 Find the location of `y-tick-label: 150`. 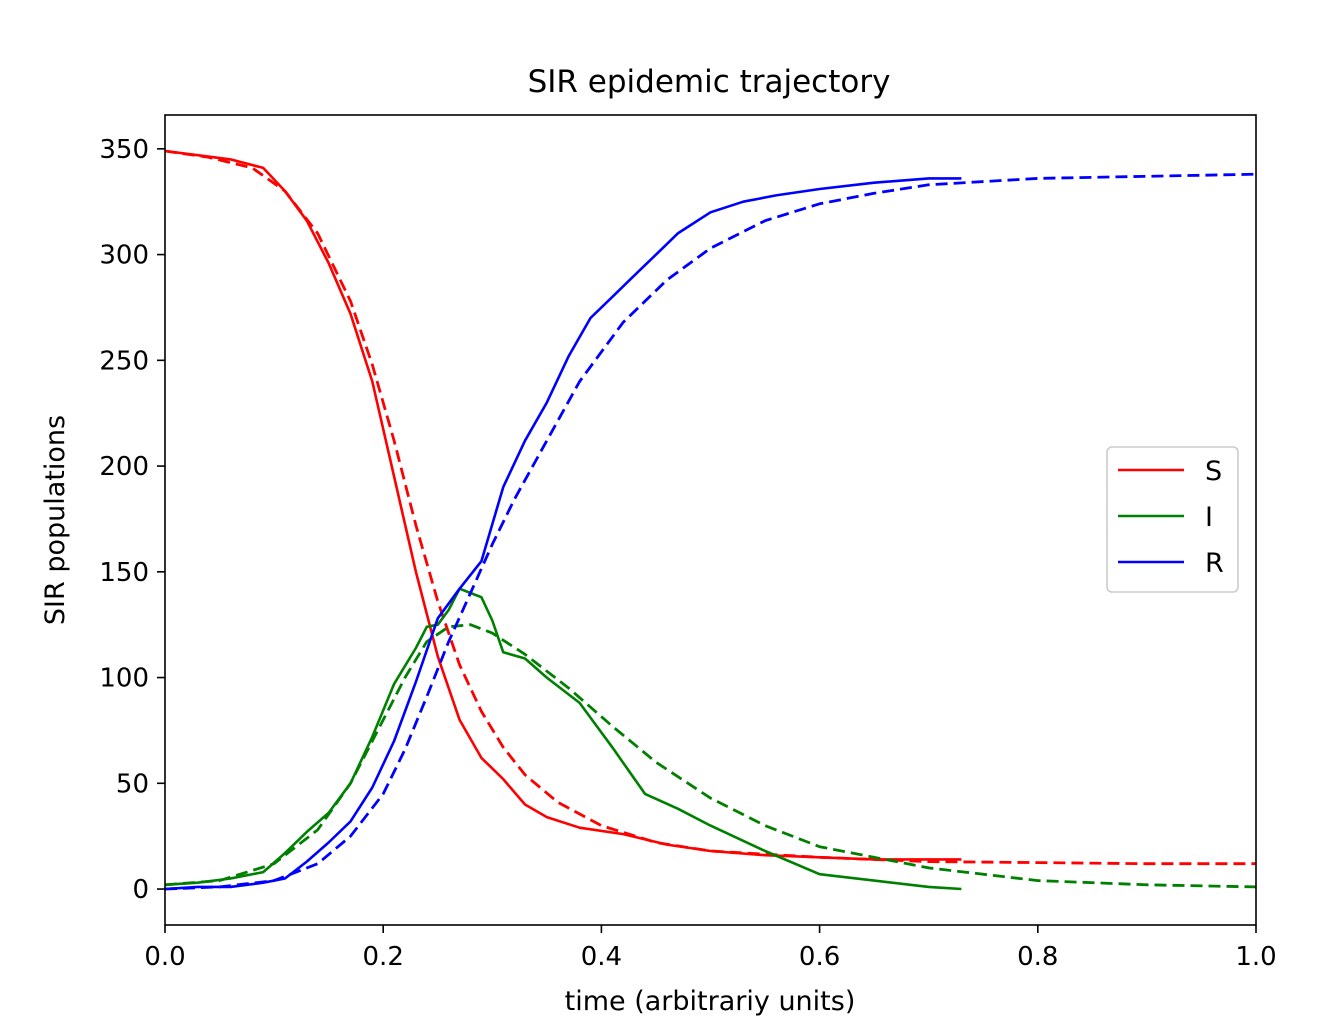

y-tick-label: 150 is located at coordinates (124, 573).